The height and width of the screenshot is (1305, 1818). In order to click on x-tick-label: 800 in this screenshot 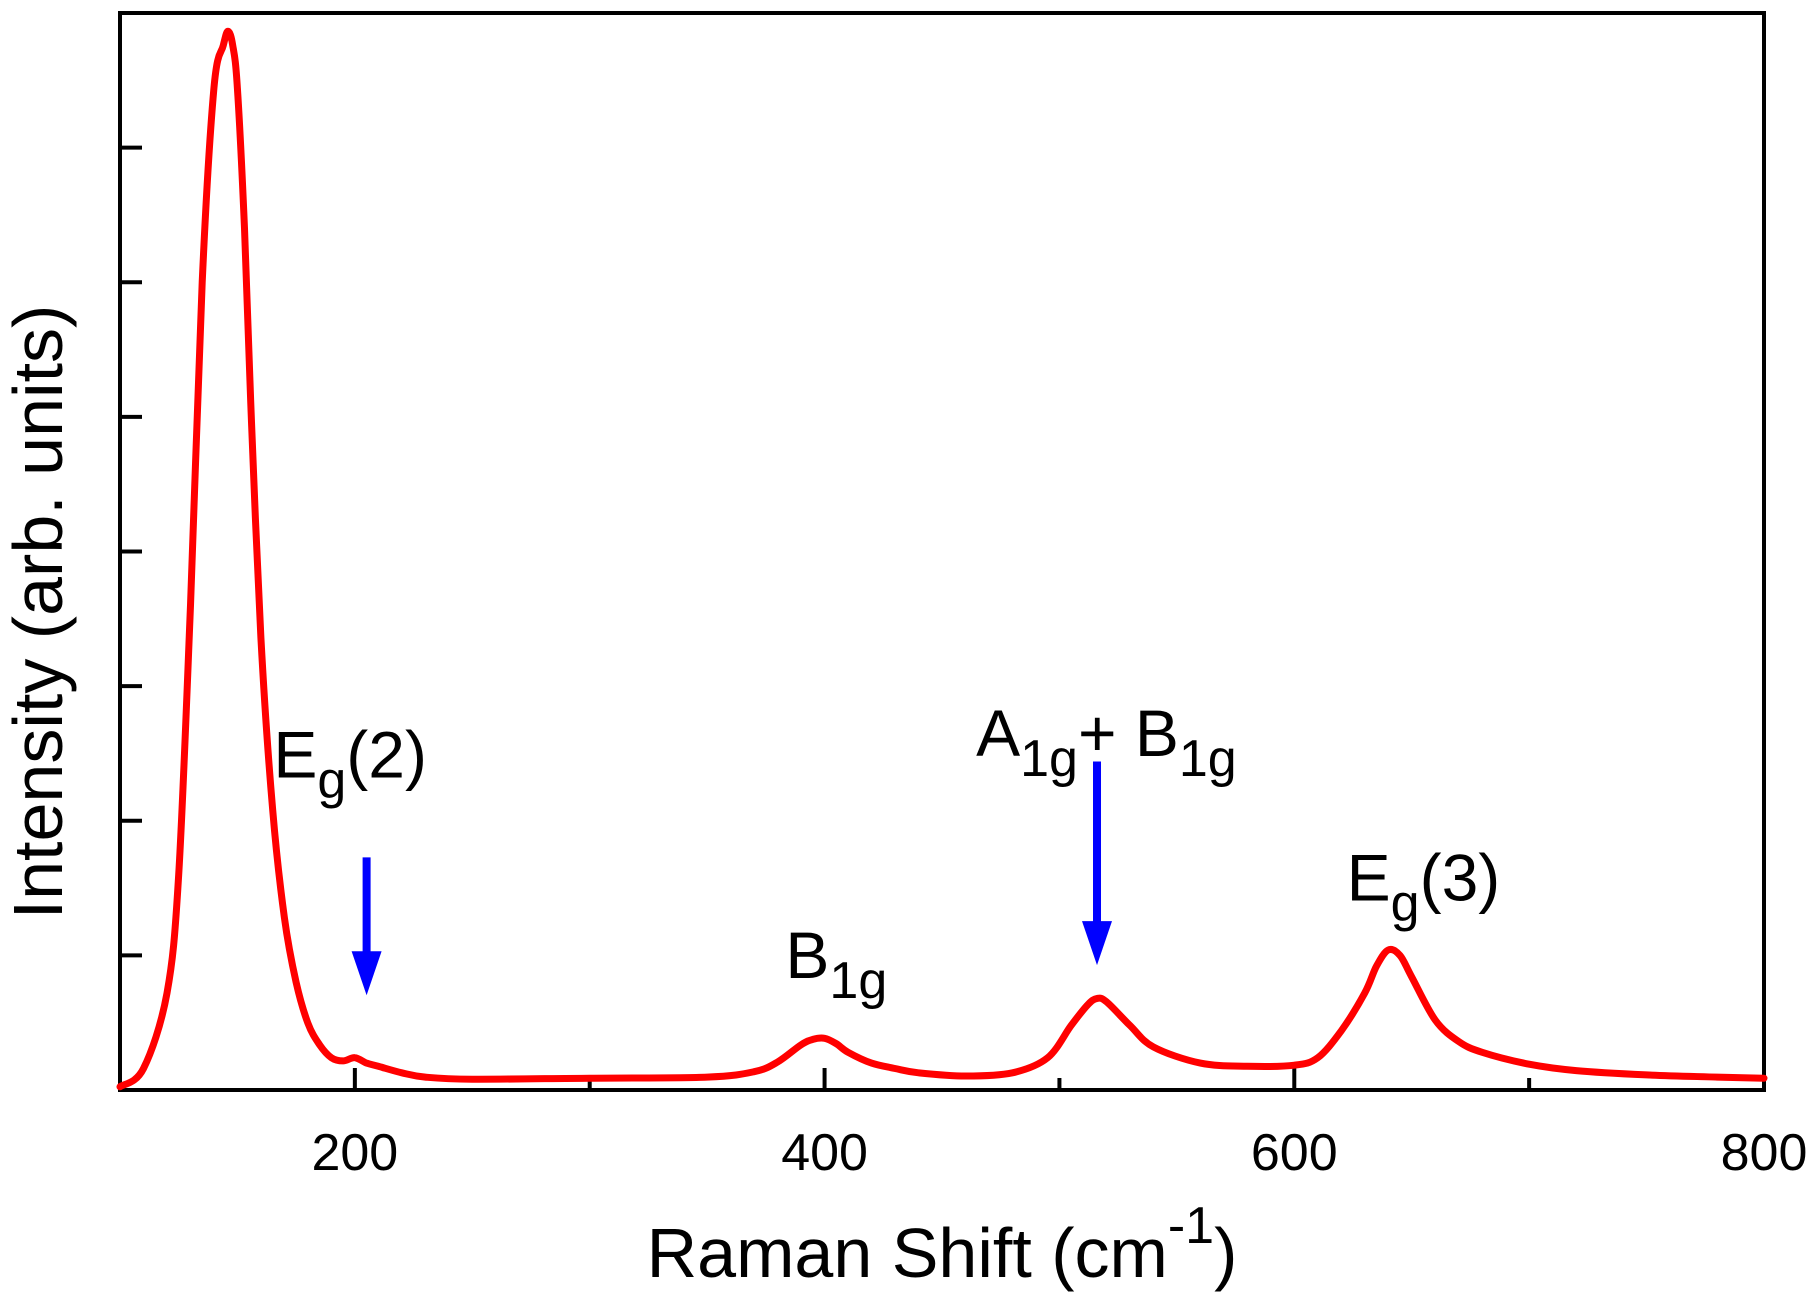, I will do `click(1764, 1153)`.